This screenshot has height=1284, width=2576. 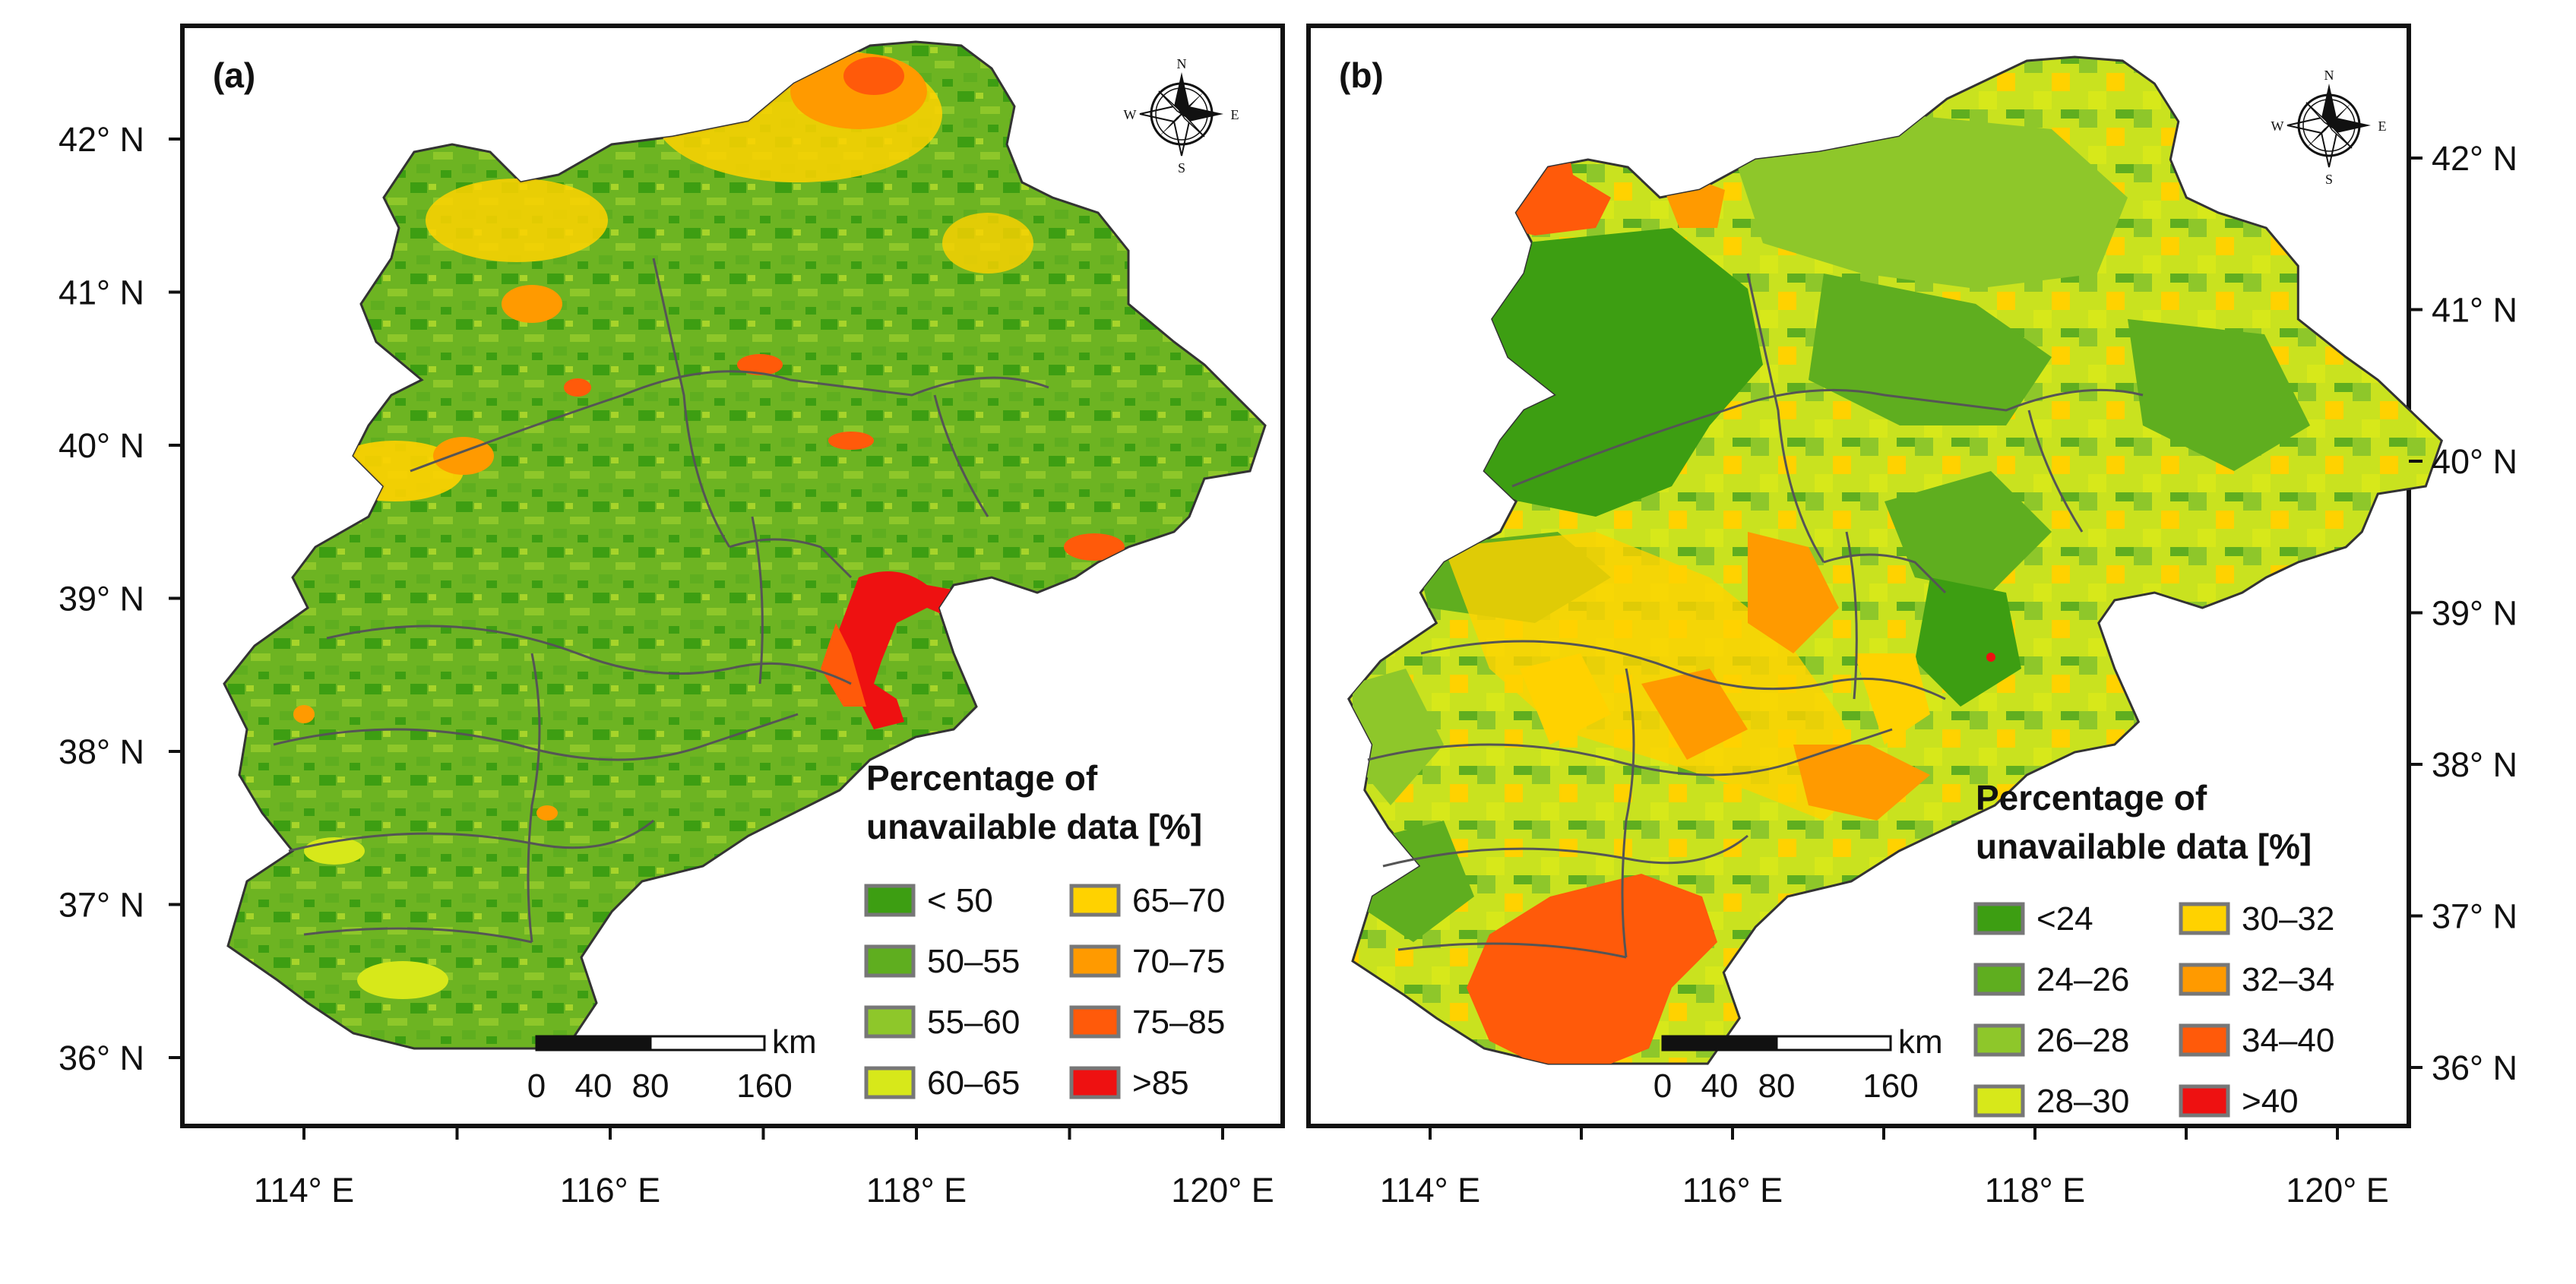 I want to click on legend-label: 50–55, so click(x=974, y=962).